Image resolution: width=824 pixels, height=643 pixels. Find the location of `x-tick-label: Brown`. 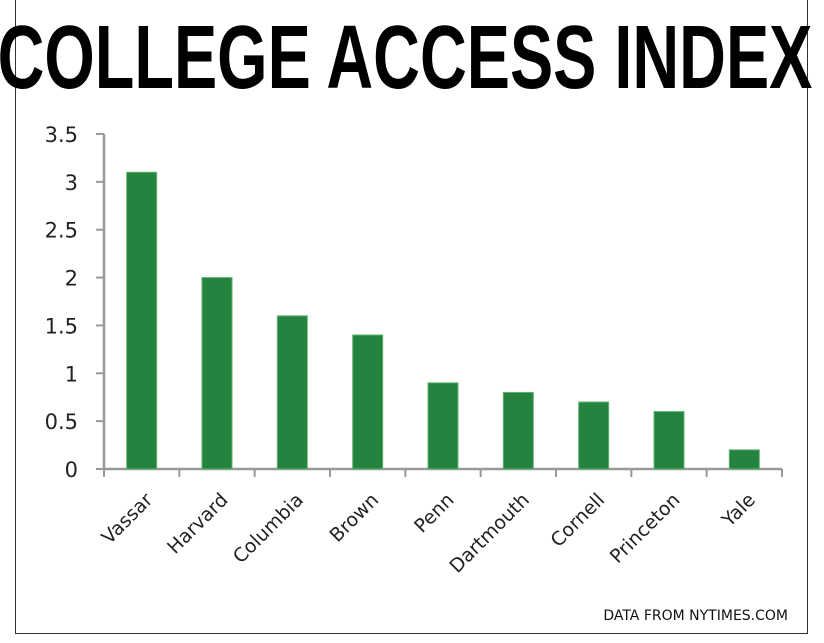

x-tick-label: Brown is located at coordinates (354, 518).